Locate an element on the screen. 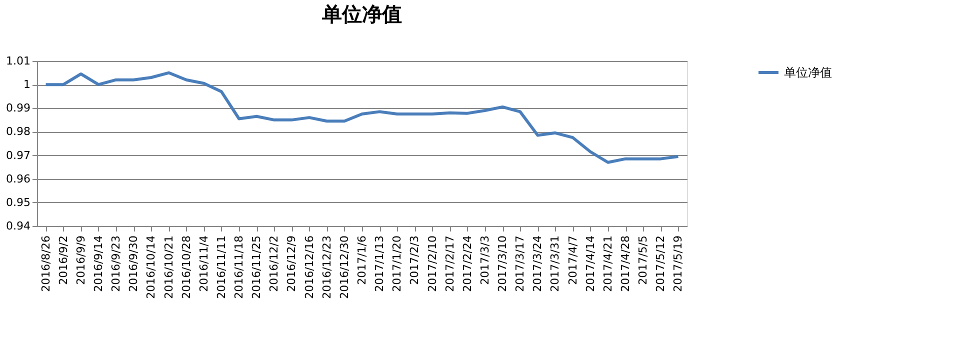 Image resolution: width=969 pixels, height=363 pixels. x-tick-label: 2016/12/30 is located at coordinates (344, 267).